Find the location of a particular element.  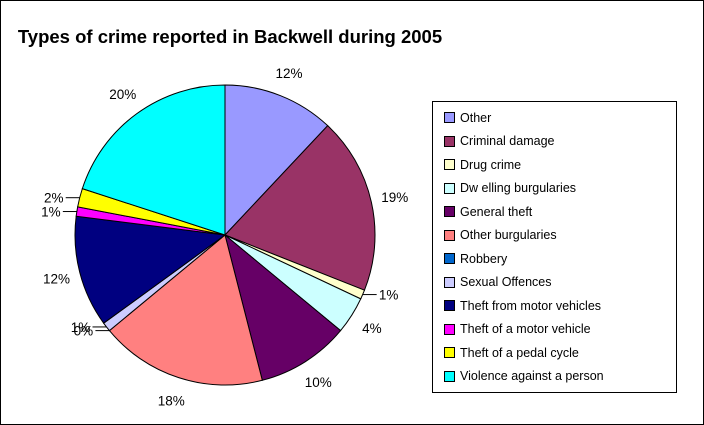

data-label-dw-elling-burgularies: 4% is located at coordinates (372, 328).